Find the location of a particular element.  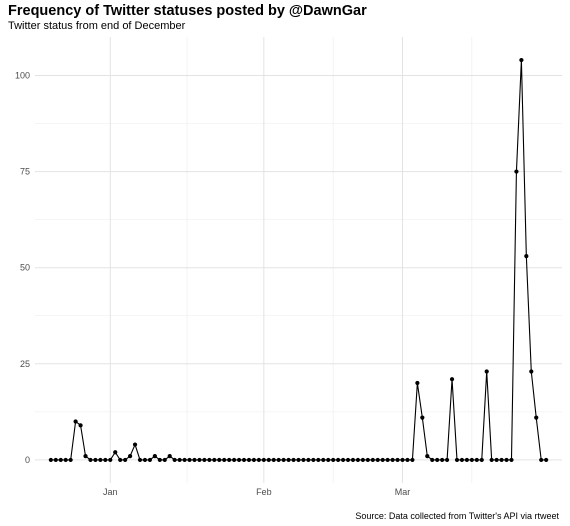

chart-subtitle: Twitter status from end of December is located at coordinates (97, 26).